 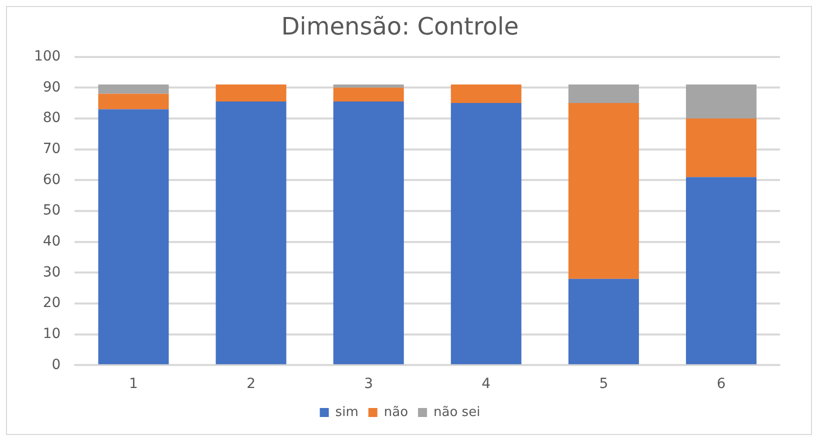 What do you see at coordinates (51, 148) in the screenshot?
I see `y-tick-label: 70` at bounding box center [51, 148].